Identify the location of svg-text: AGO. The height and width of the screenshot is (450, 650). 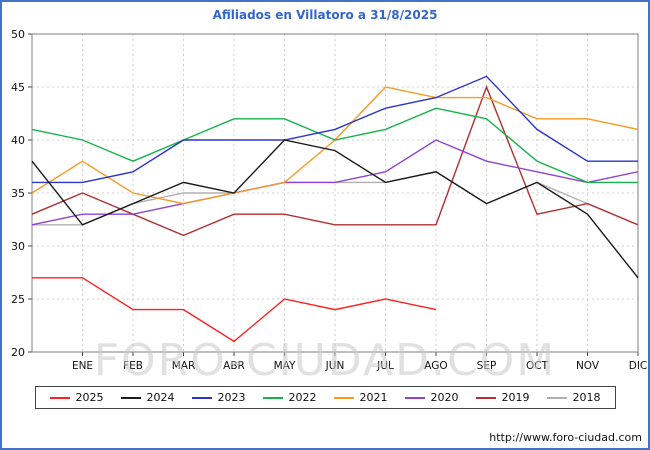
(435, 366).